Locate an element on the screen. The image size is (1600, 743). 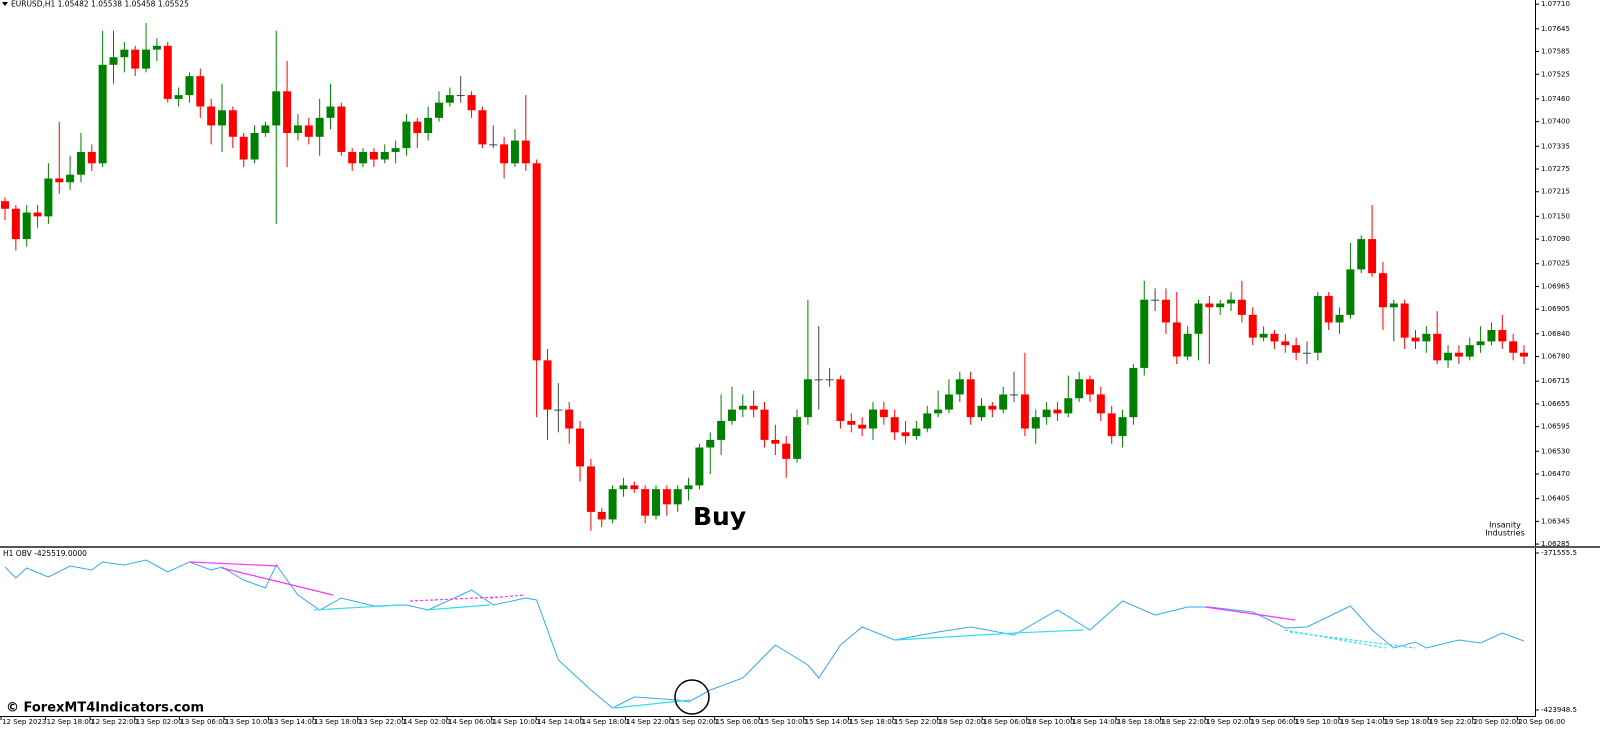
x-tick-label: 13 Sep 14:00 is located at coordinates (293, 722).